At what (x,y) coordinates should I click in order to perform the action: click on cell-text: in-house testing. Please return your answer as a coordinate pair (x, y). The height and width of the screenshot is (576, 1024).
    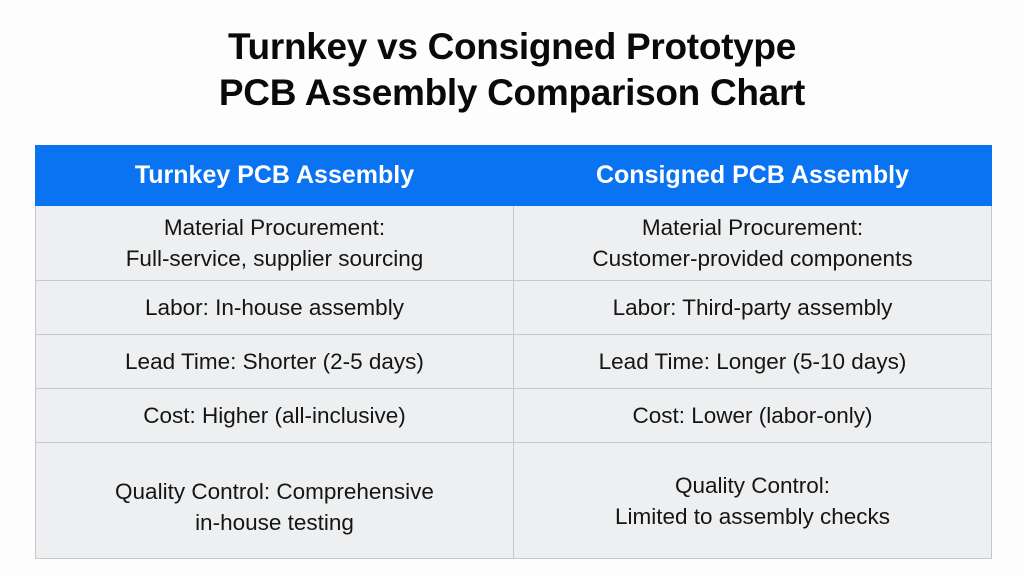
    Looking at the image, I should click on (274, 522).